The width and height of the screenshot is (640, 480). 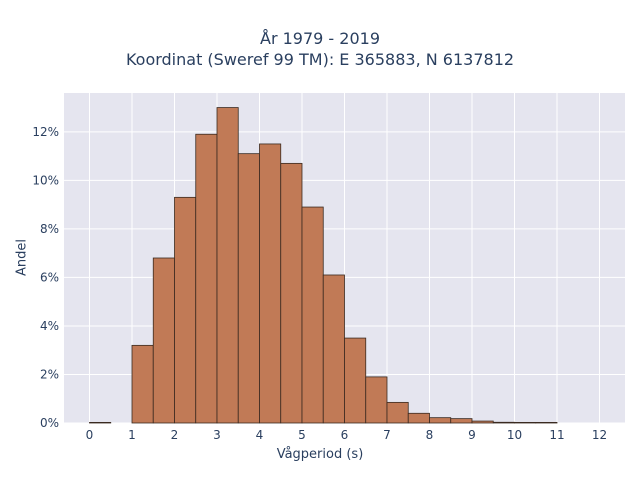 I want to click on x-tick-label: 0, so click(x=90, y=435).